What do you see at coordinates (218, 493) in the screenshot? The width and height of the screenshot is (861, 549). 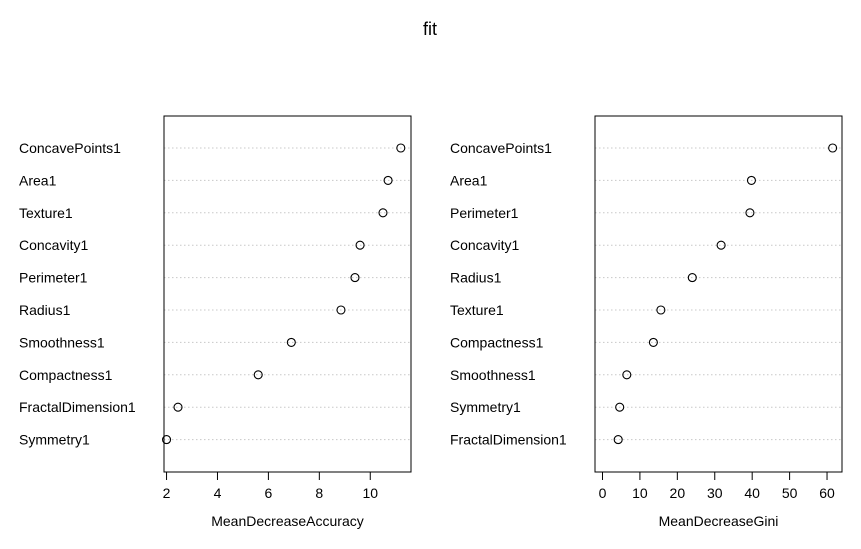 I see `x-tick-label: 4` at bounding box center [218, 493].